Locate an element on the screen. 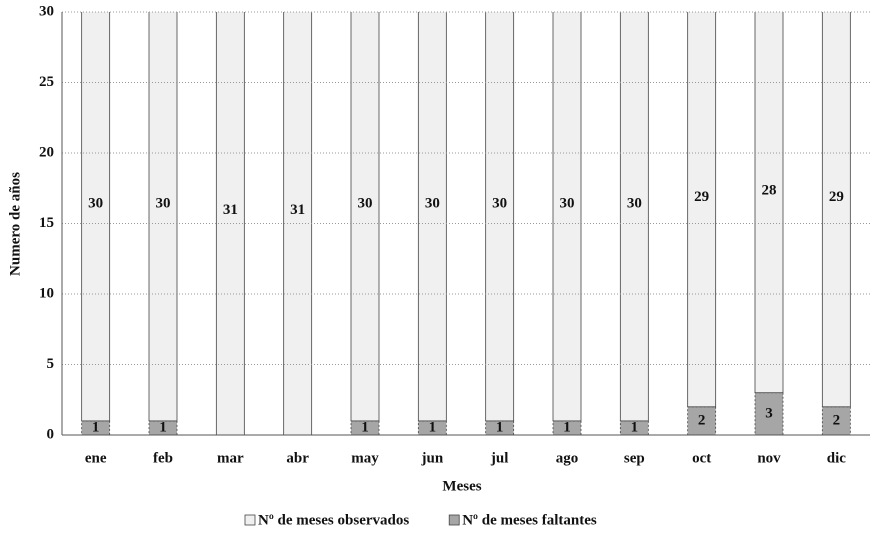 The height and width of the screenshot is (540, 891). y-tick-label: 10 is located at coordinates (46, 293).